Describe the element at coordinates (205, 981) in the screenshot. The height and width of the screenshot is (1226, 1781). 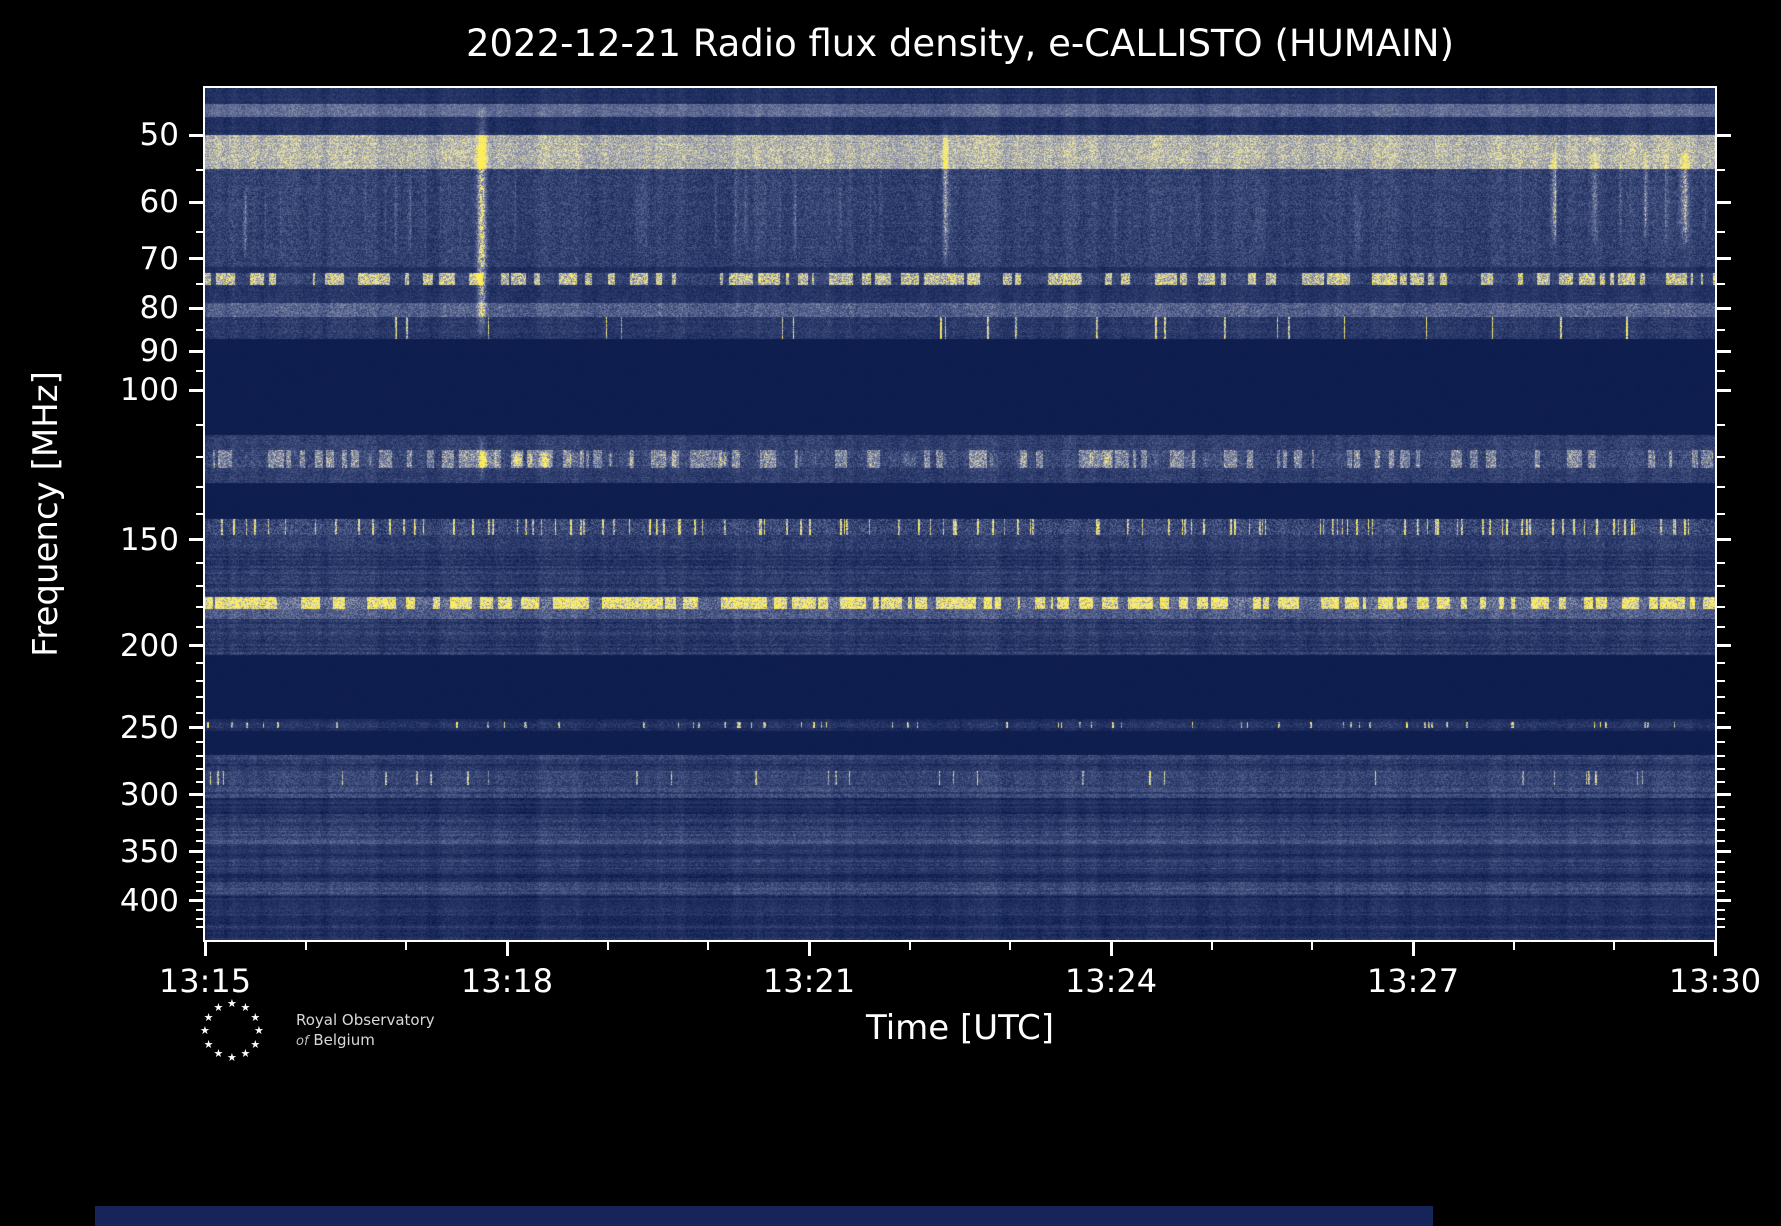
I see `x-tick-label: 13:15` at that location.